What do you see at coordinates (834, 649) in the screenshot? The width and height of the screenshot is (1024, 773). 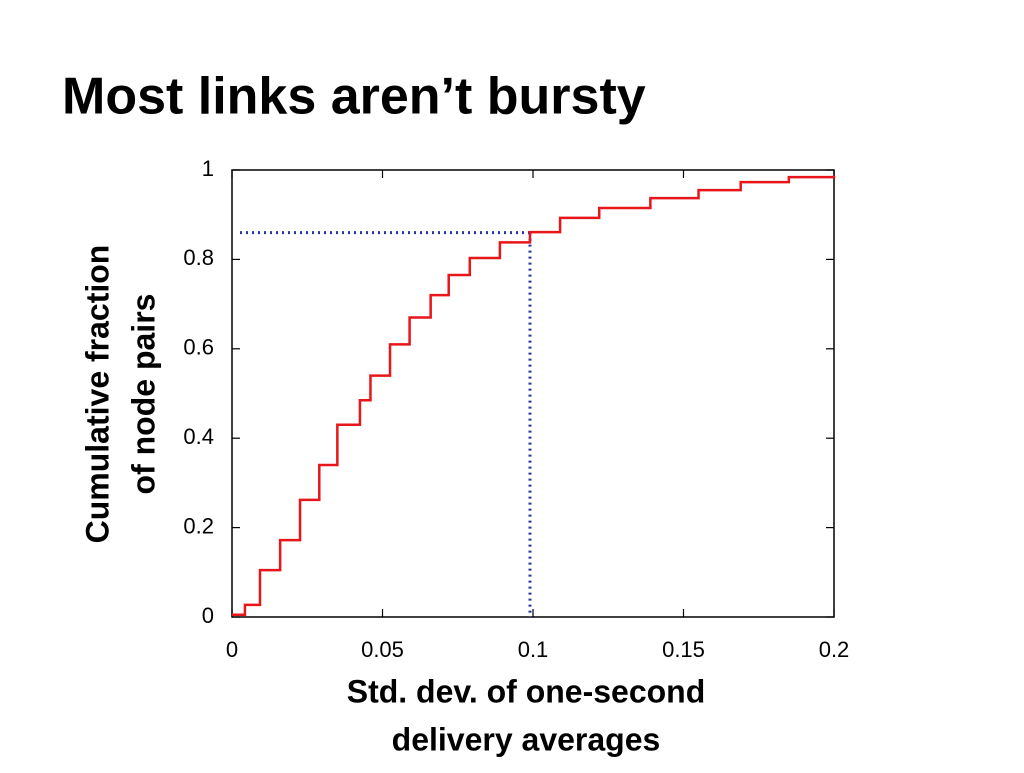 I see `x-tick-label: 0.2` at bounding box center [834, 649].